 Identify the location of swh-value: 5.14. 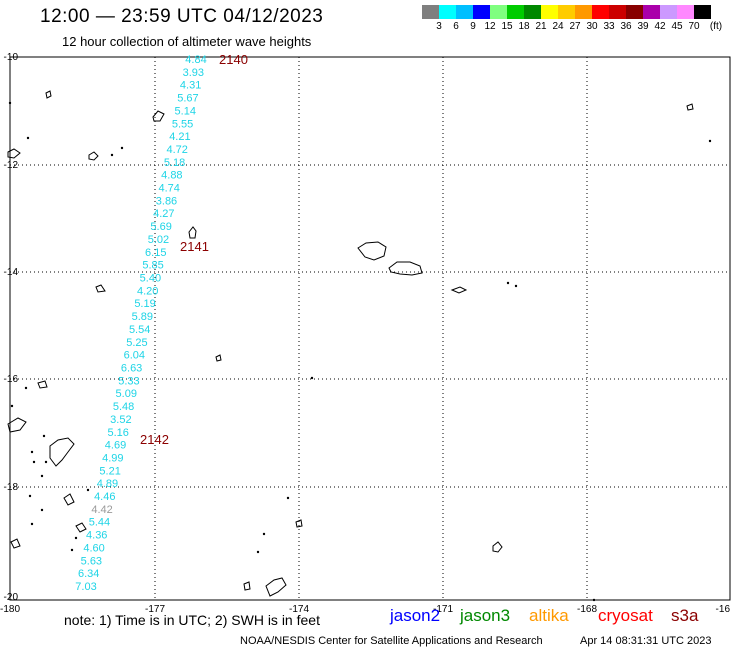
(185, 111).